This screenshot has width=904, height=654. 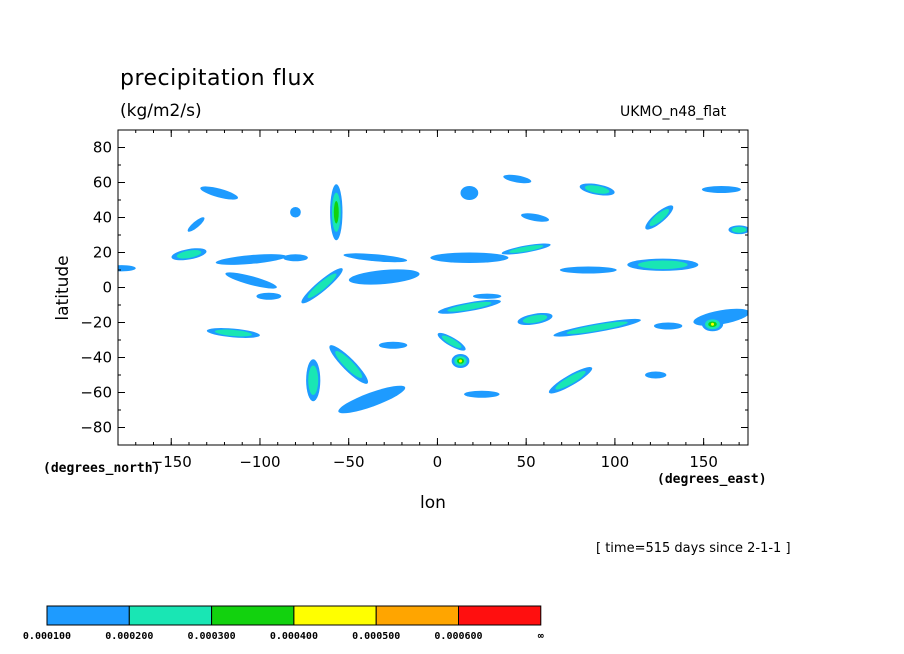 I want to click on legend-level-label: 0.000300, so click(x=212, y=636).